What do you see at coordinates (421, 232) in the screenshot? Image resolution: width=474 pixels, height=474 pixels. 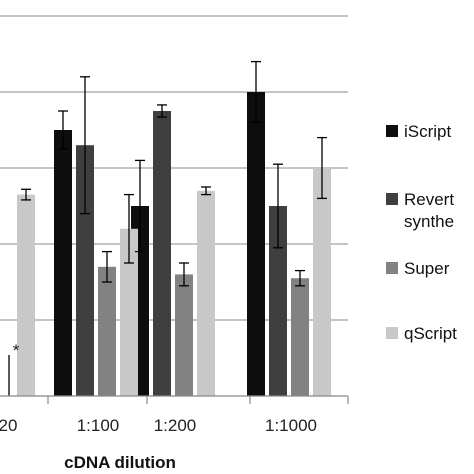 I see `legend: iScript Revert synthe Super qScript` at bounding box center [421, 232].